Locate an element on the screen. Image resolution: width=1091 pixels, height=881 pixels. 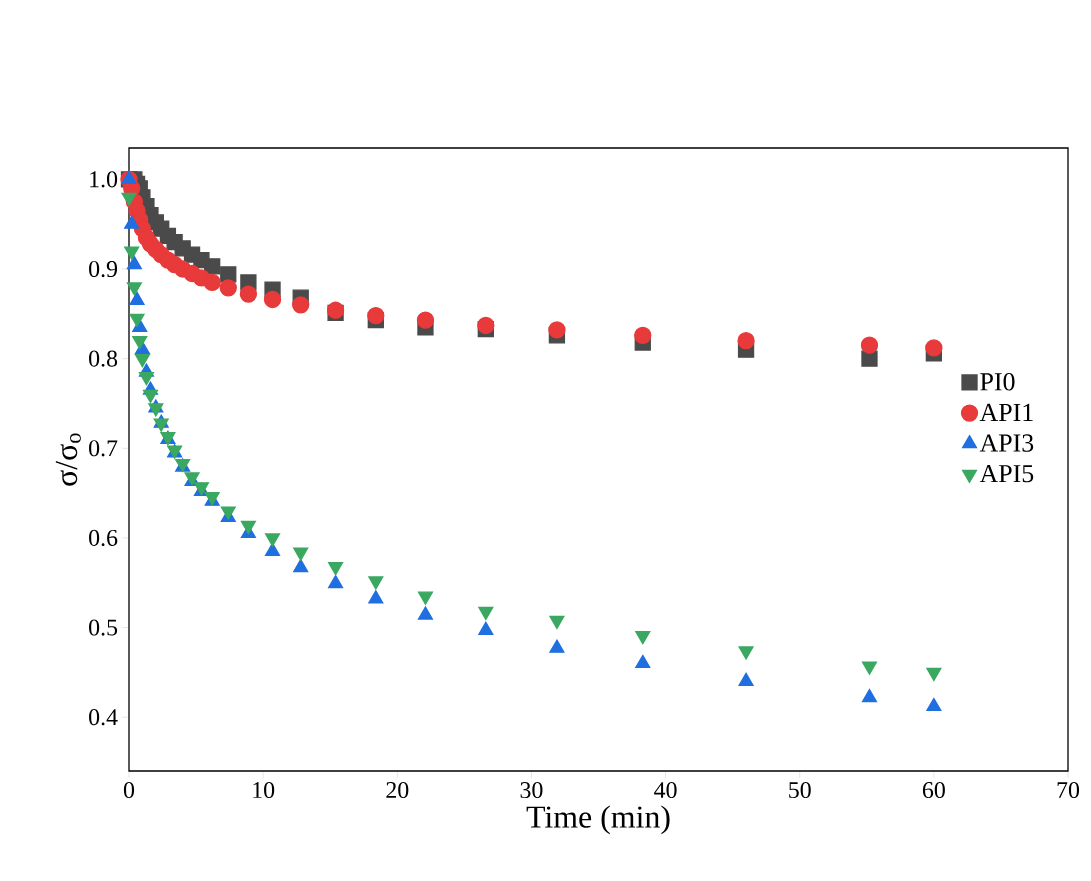
y-tick-label: 0.7 is located at coordinates (103, 448).